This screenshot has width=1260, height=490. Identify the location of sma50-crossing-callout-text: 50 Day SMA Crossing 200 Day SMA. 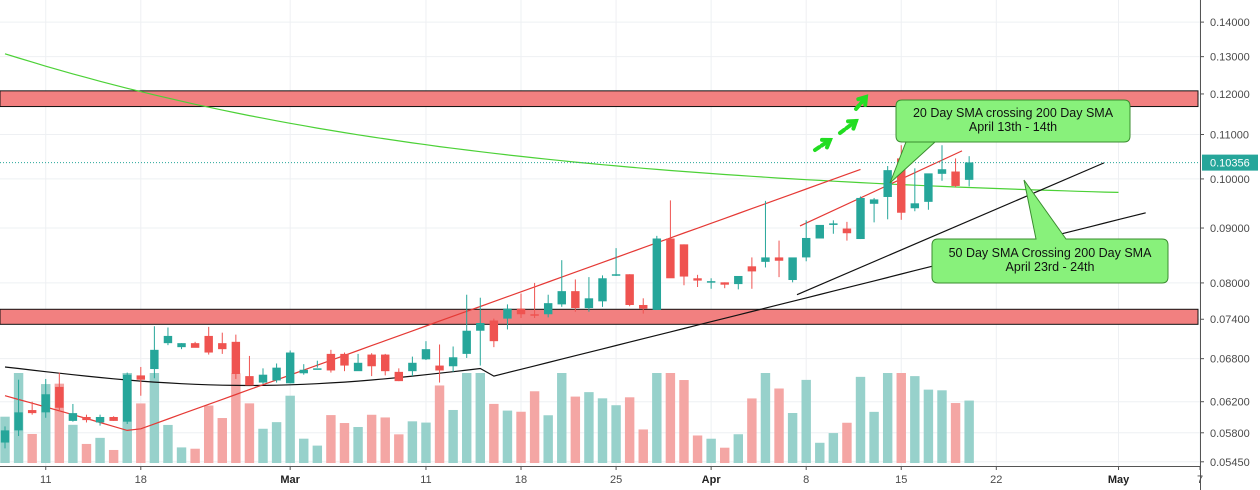
(1051, 253).